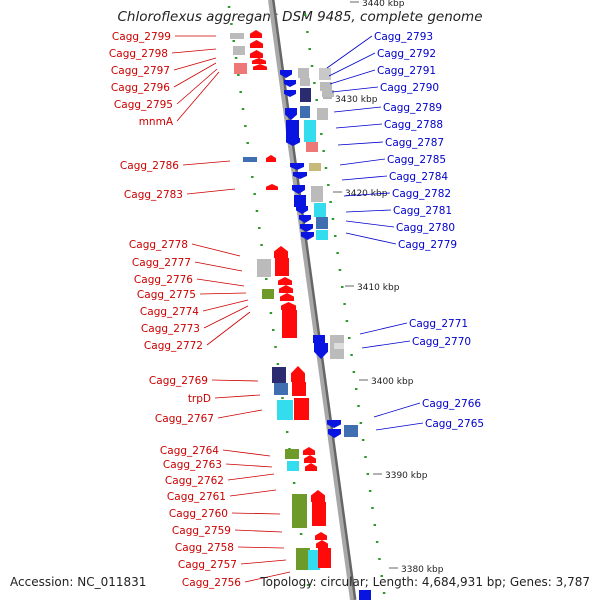 The image size is (600, 600). Describe the element at coordinates (412, 108) in the screenshot. I see `gene-label-right: Cagg_2789` at that location.